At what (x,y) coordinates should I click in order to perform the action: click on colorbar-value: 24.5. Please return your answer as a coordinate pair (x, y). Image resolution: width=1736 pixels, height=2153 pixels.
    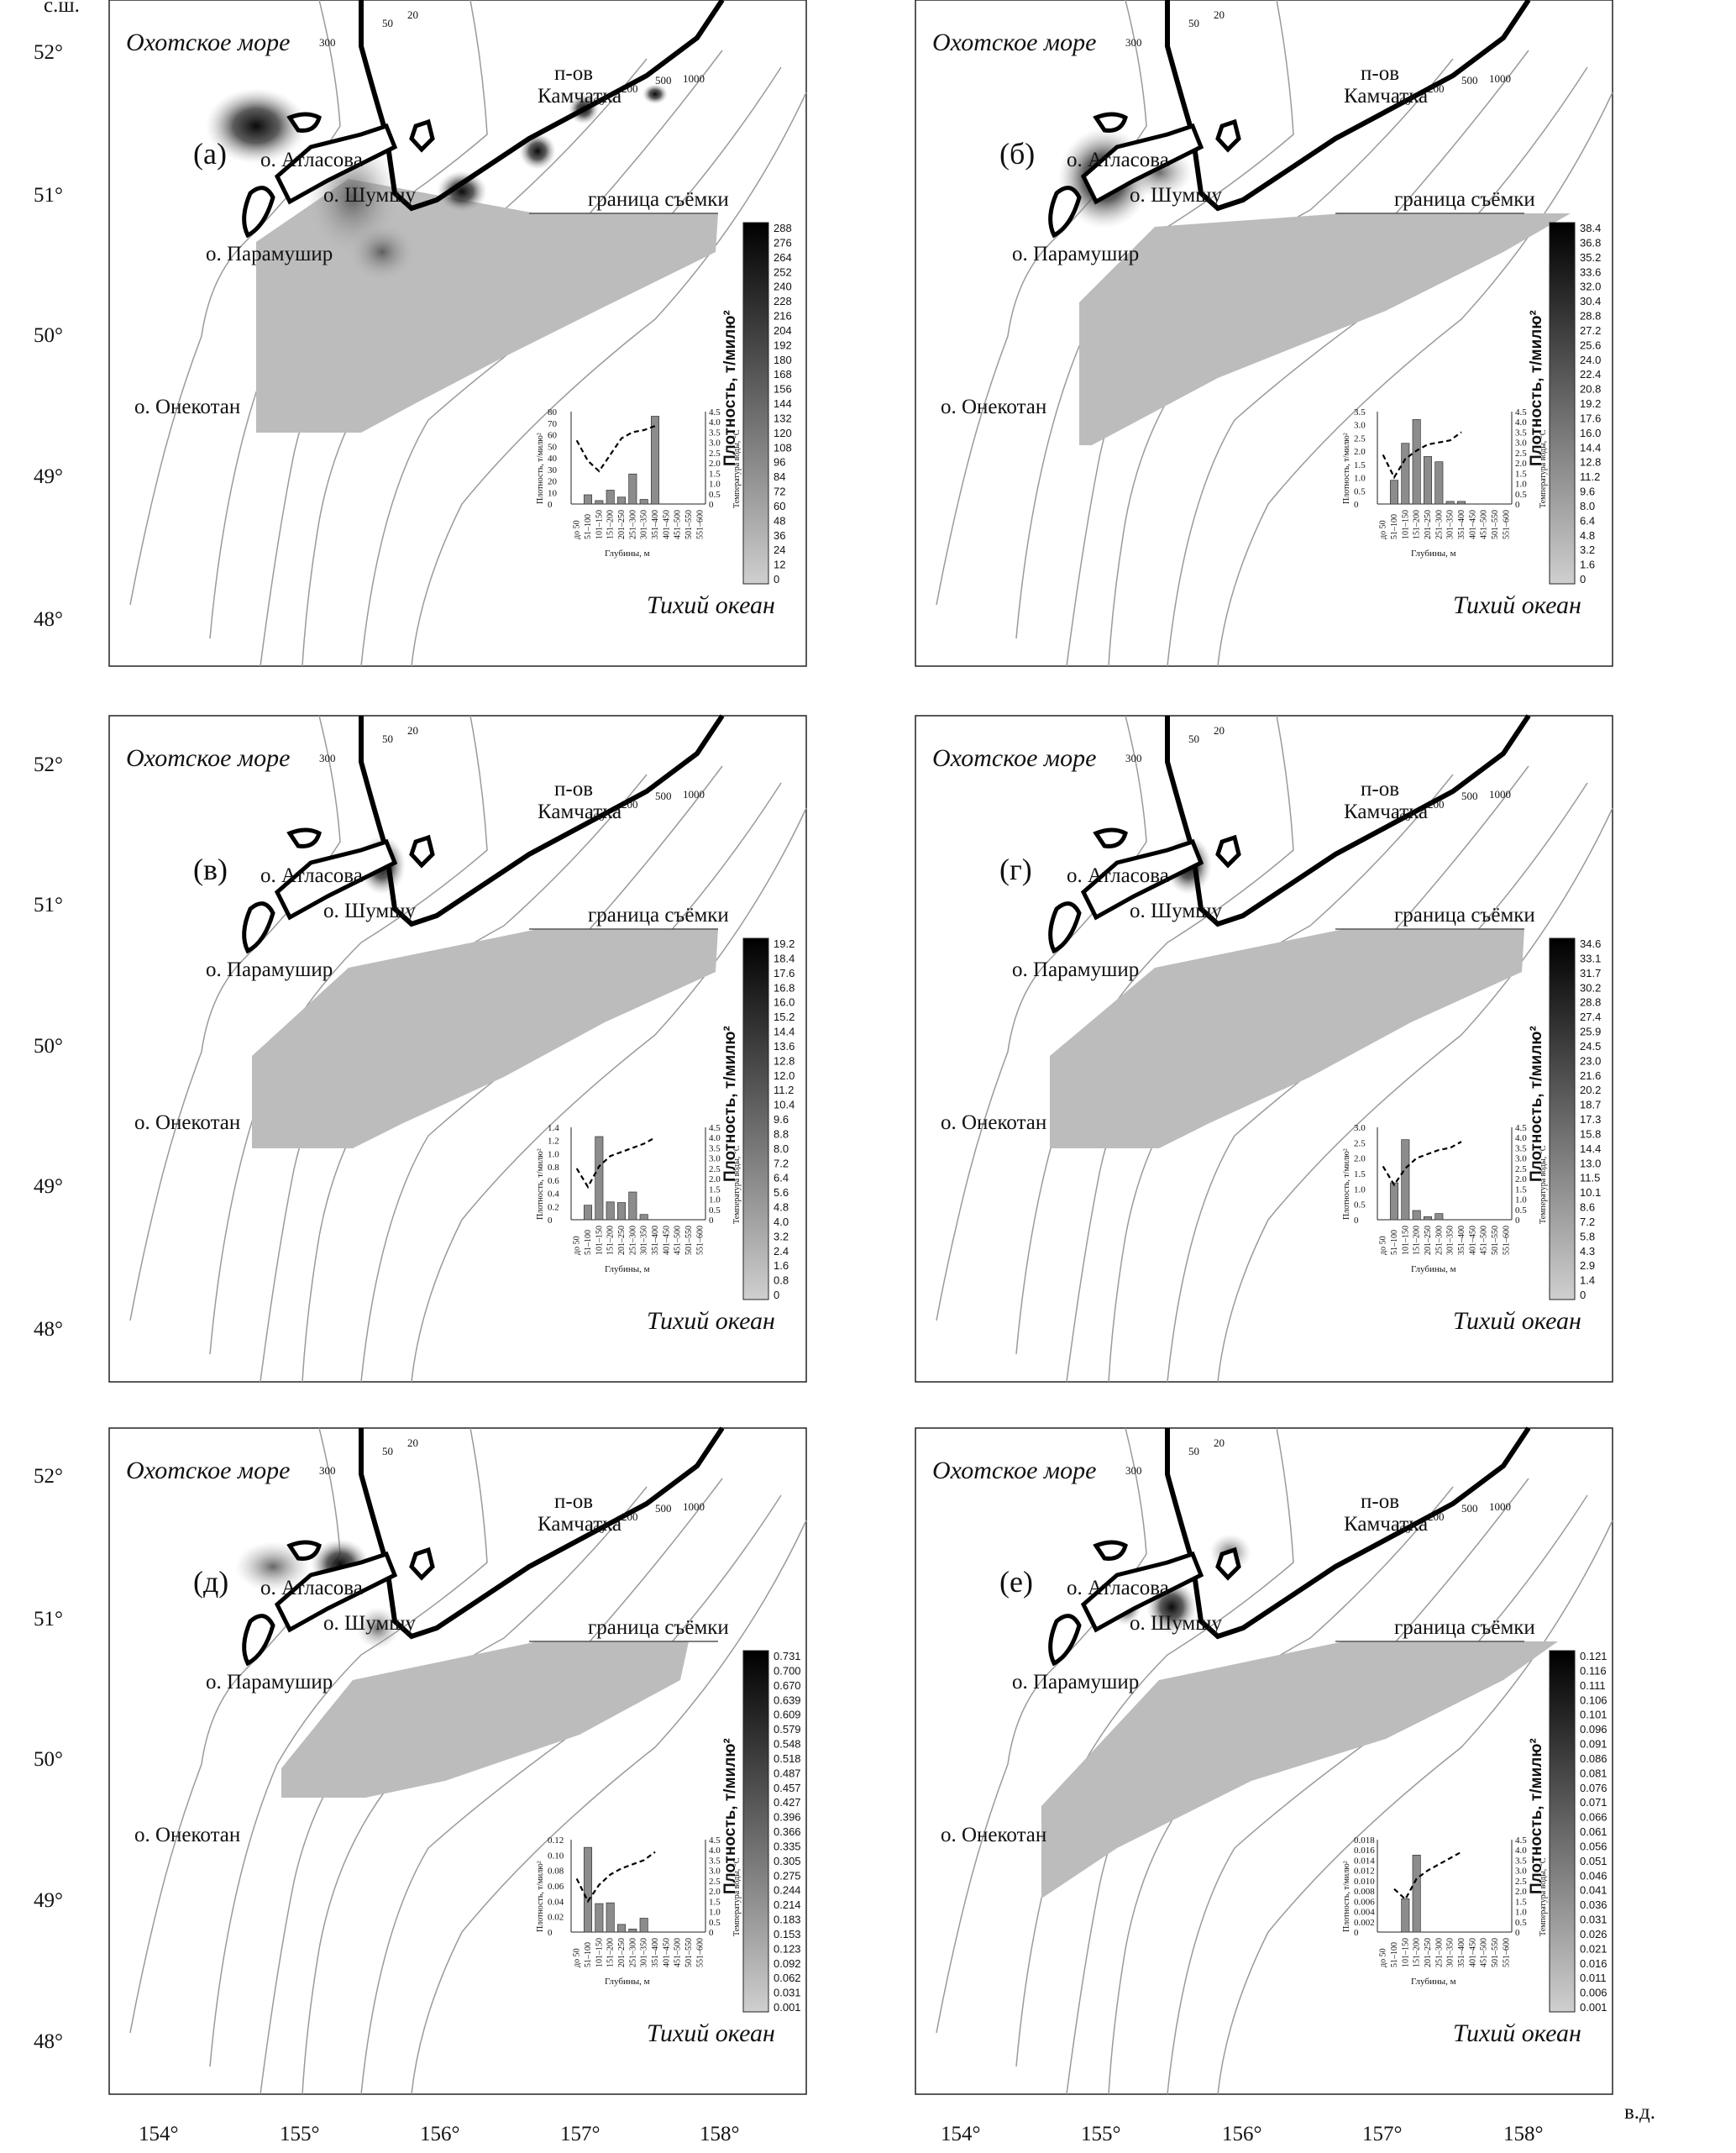
    Looking at the image, I should click on (1590, 1046).